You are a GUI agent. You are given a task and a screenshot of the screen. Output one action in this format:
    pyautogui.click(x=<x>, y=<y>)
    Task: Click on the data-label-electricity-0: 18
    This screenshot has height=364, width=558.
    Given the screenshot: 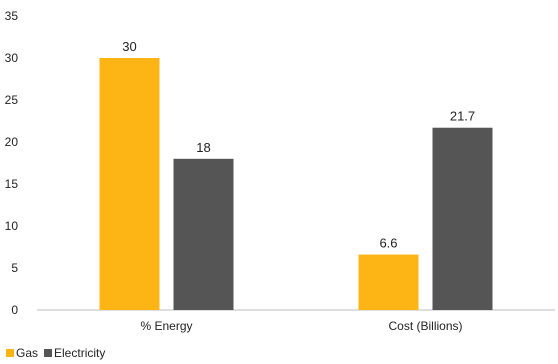 What is the action you would take?
    pyautogui.click(x=203, y=147)
    